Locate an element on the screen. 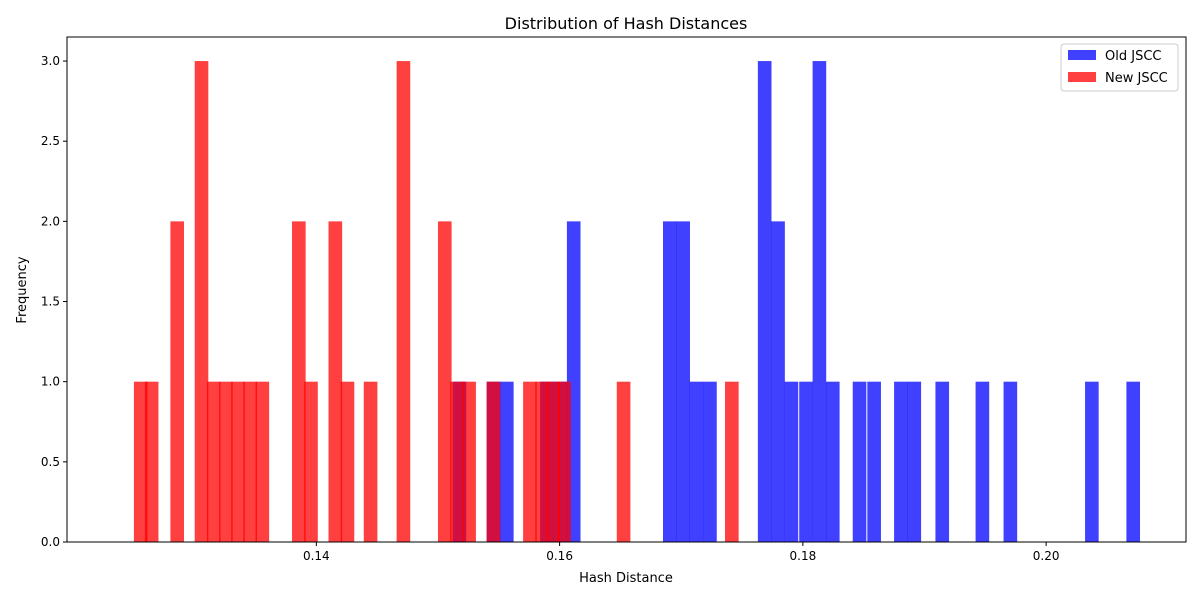  x-tick-label: 0.16 is located at coordinates (559, 556).